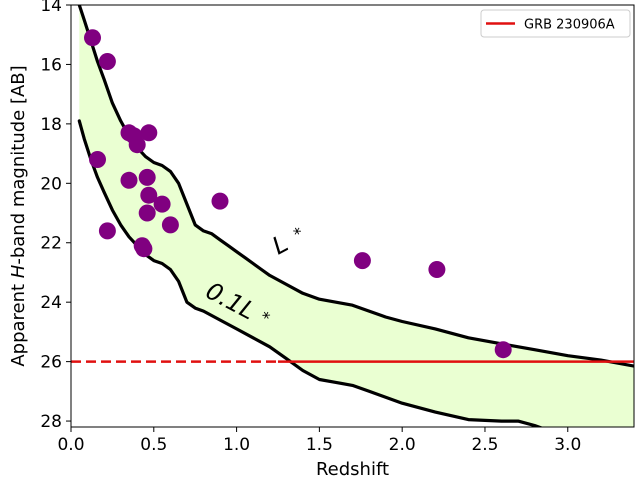 The width and height of the screenshot is (640, 480). What do you see at coordinates (51, 8) in the screenshot?
I see `y-tick-label: 14` at bounding box center [51, 8].